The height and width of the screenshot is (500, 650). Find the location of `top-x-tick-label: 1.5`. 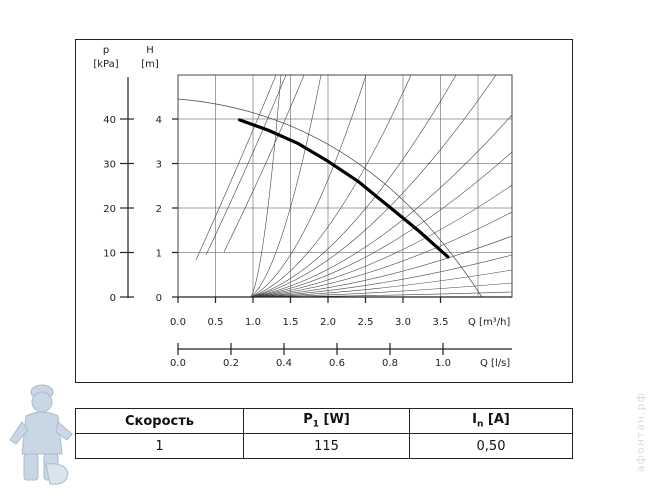

top-x-tick-label: 1.5 is located at coordinates (291, 322).